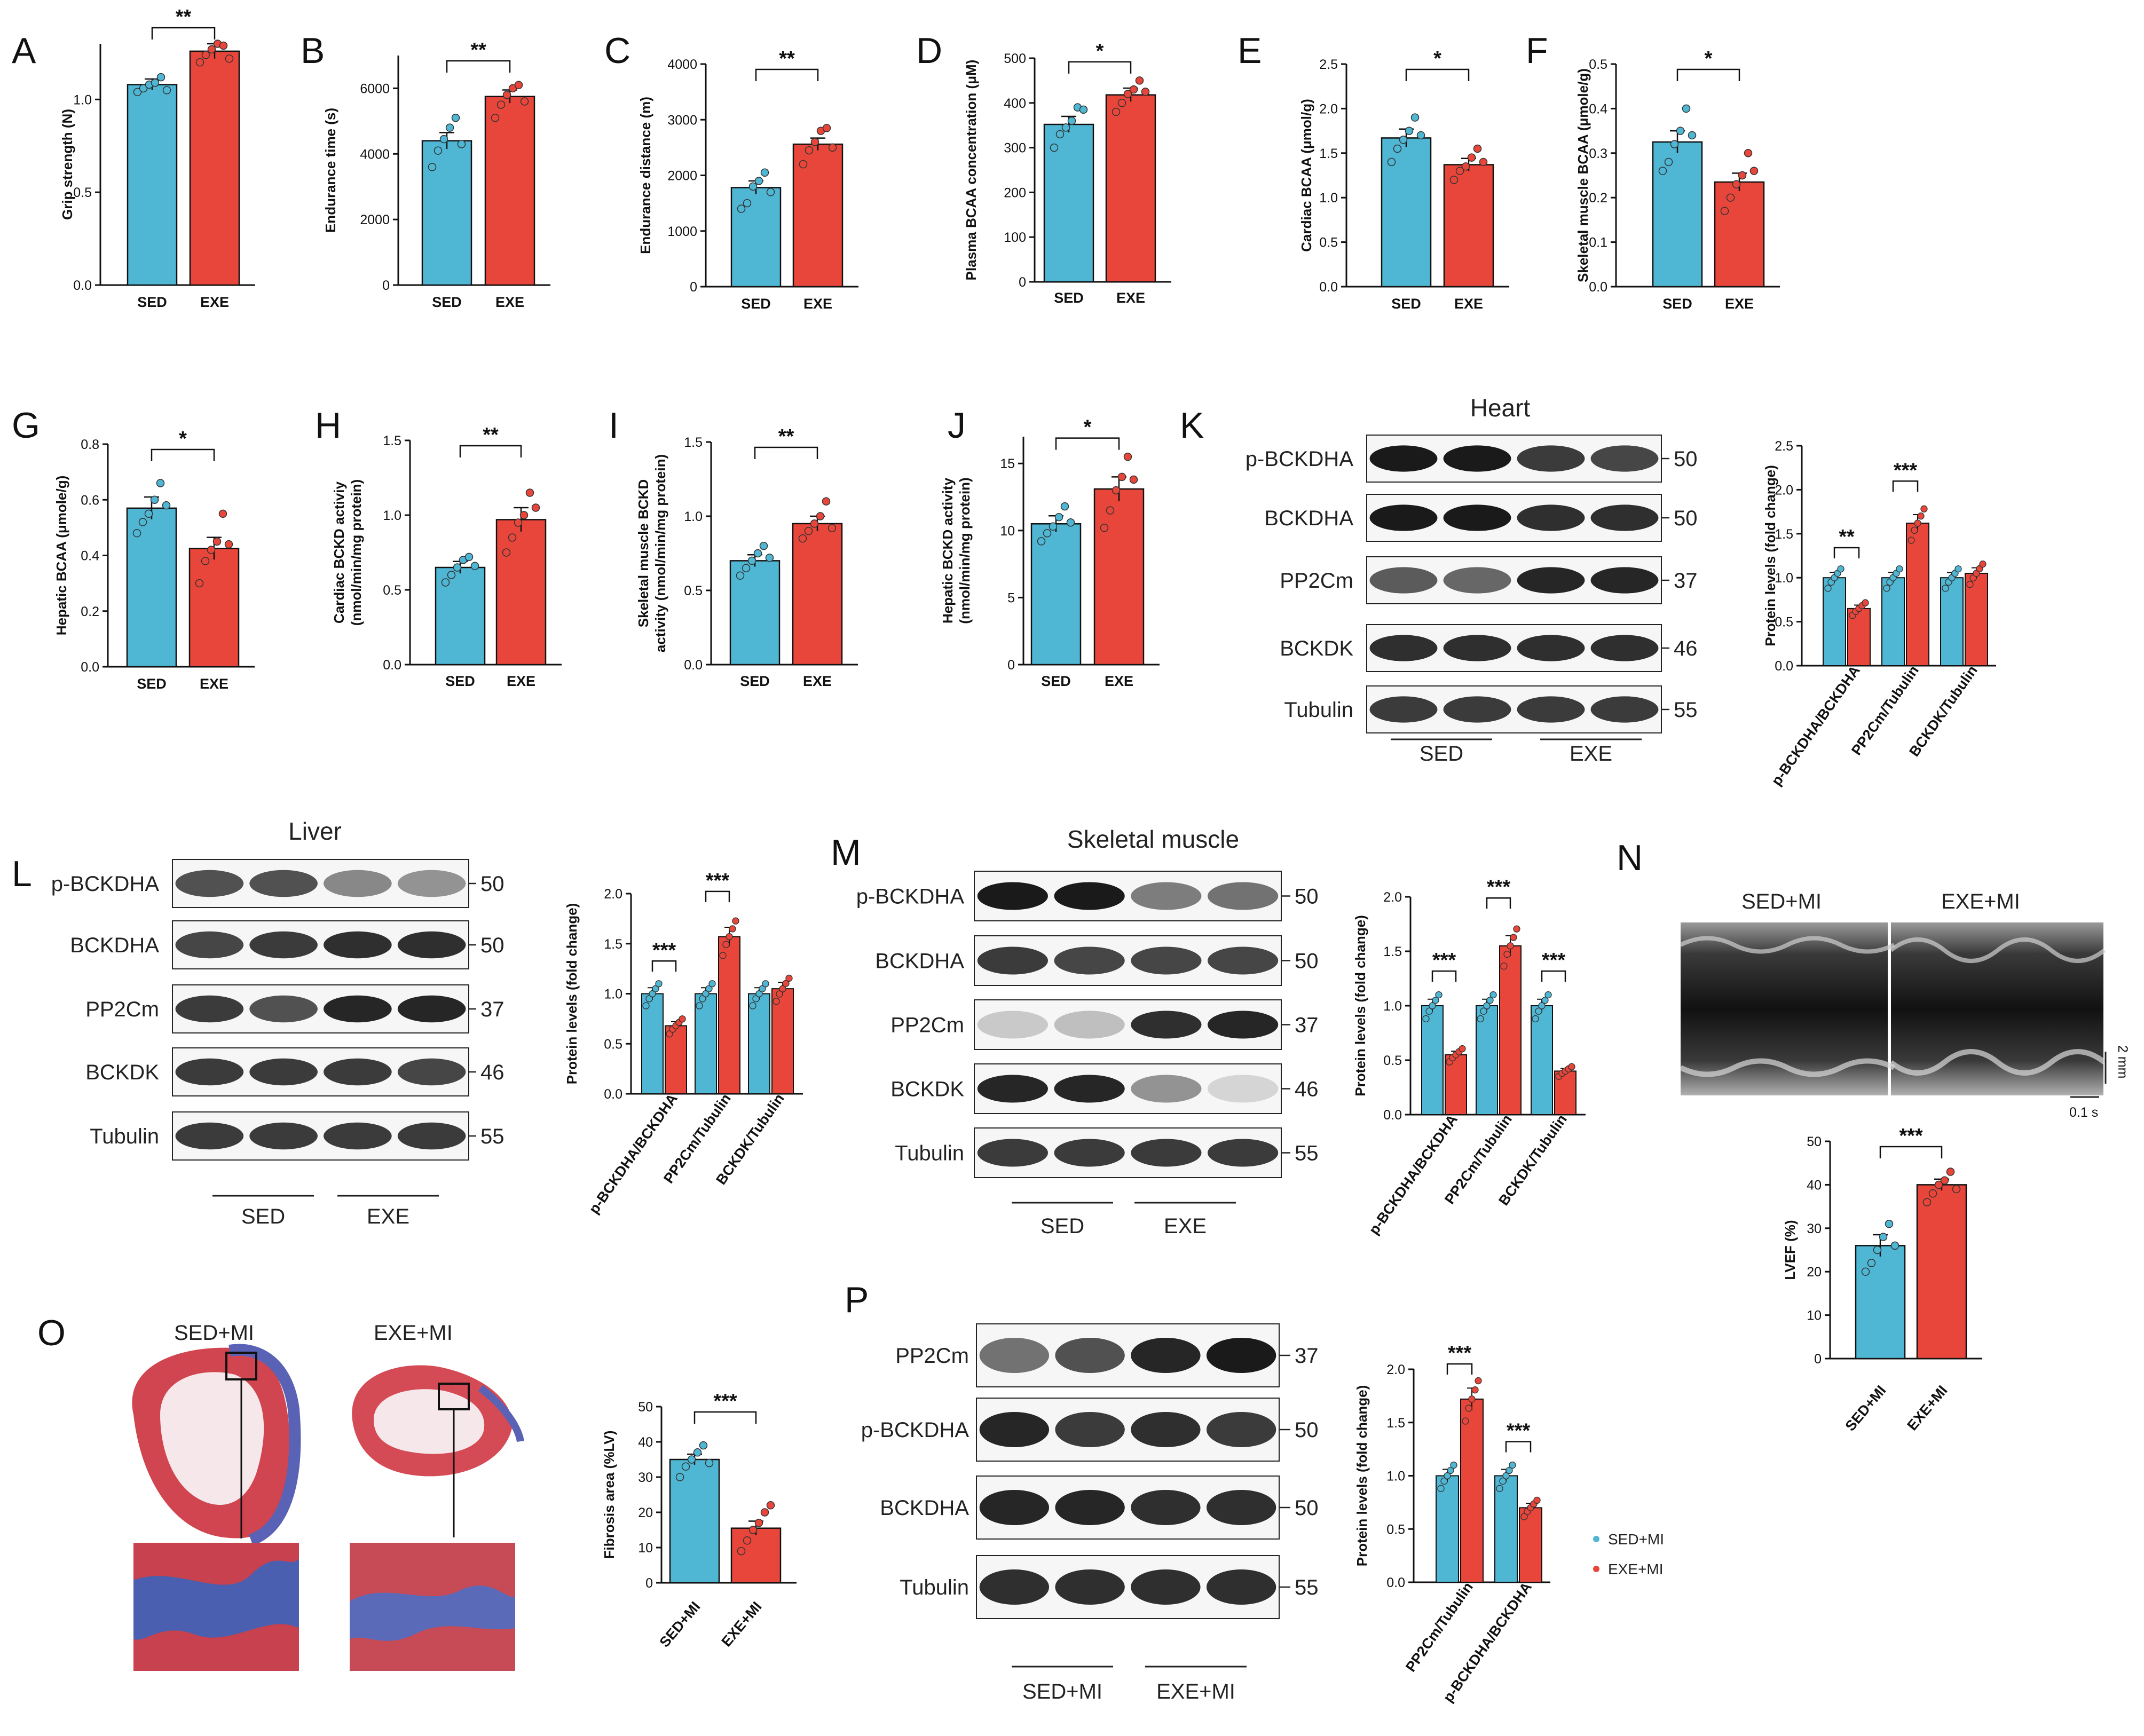 This screenshot has height=1736, width=2144. I want to click on group-label: SED, so click(1441, 754).